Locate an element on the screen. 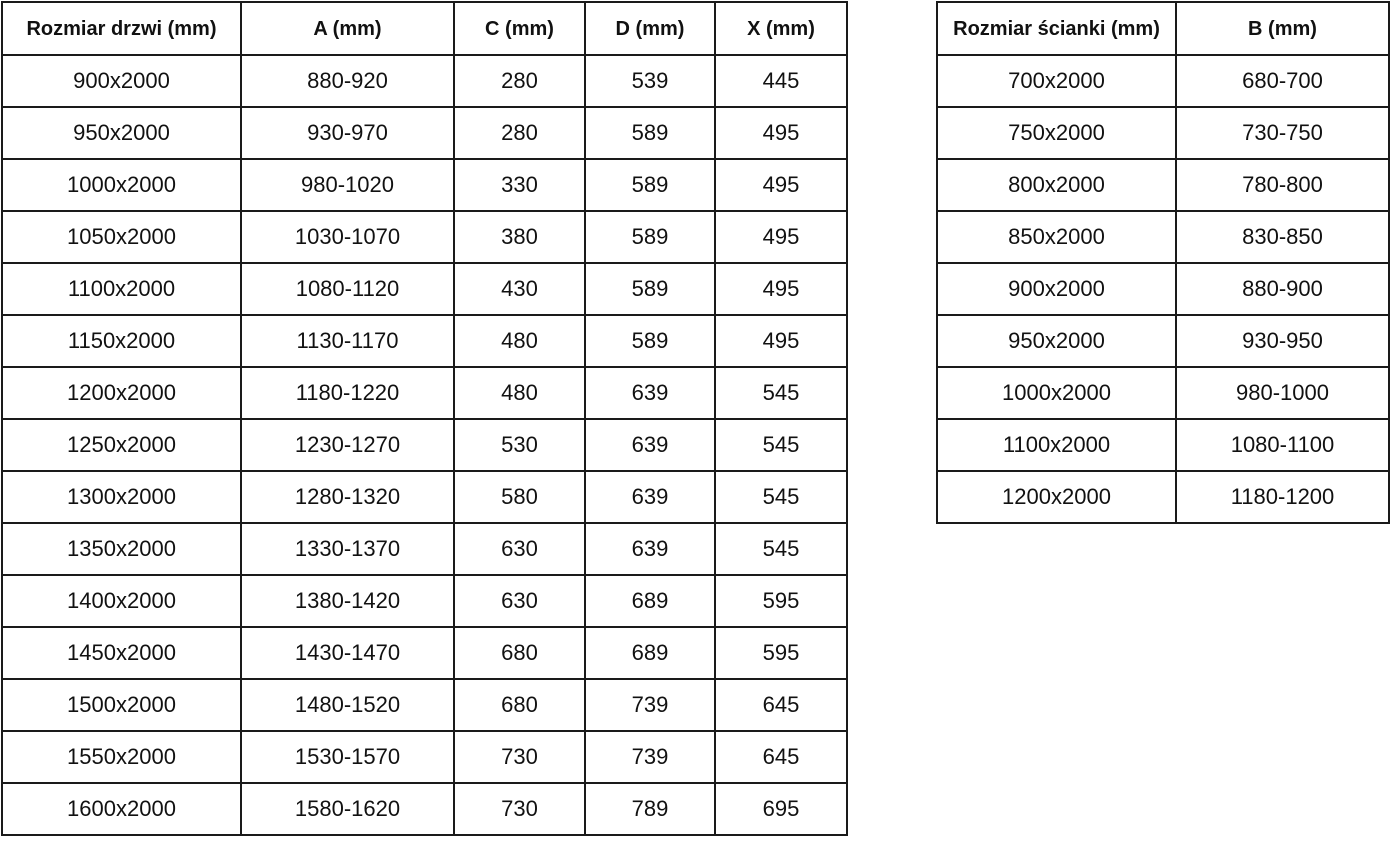  table-cell: 1600x2000 is located at coordinates (121, 809).